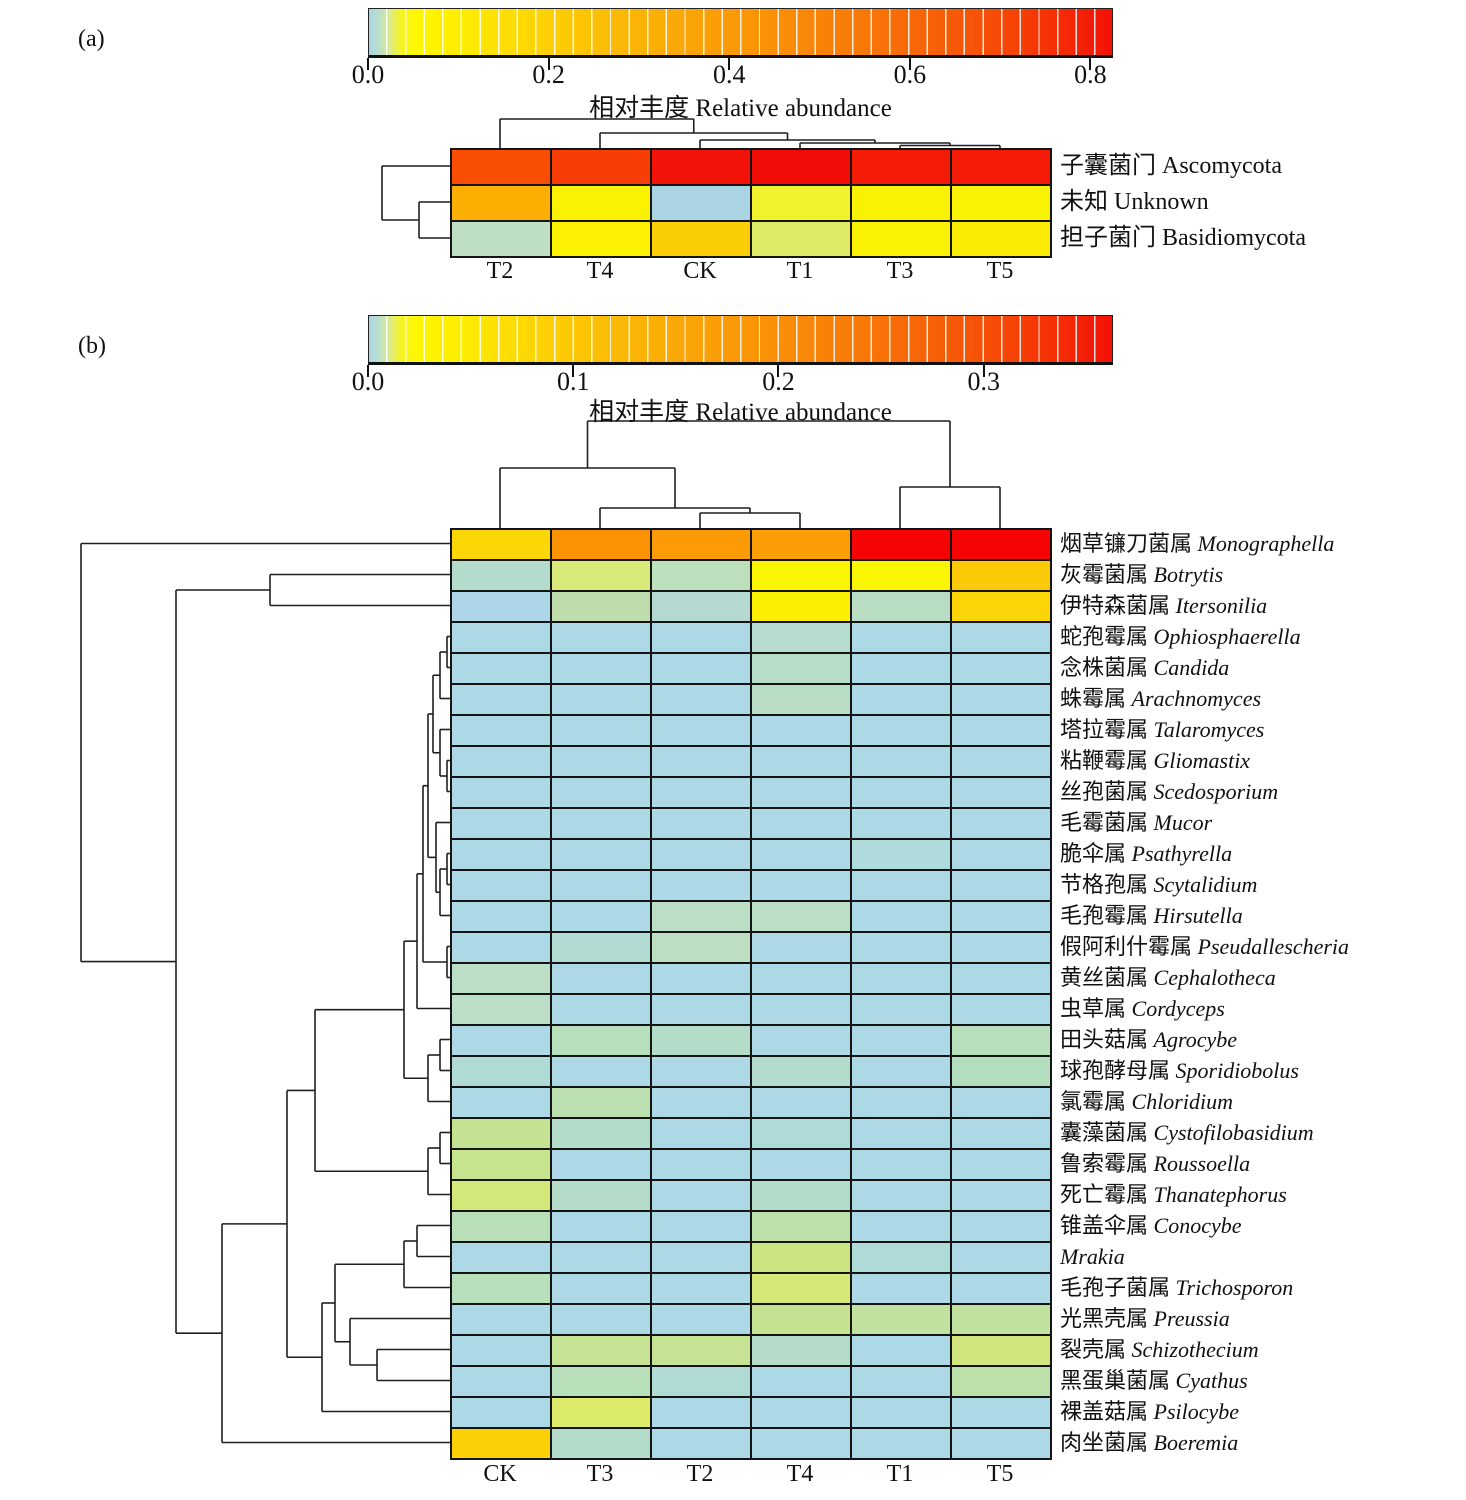  Describe the element at coordinates (1118, 1380) in the screenshot. I see `row-label-zh: 黑蛋巢菌属` at that location.